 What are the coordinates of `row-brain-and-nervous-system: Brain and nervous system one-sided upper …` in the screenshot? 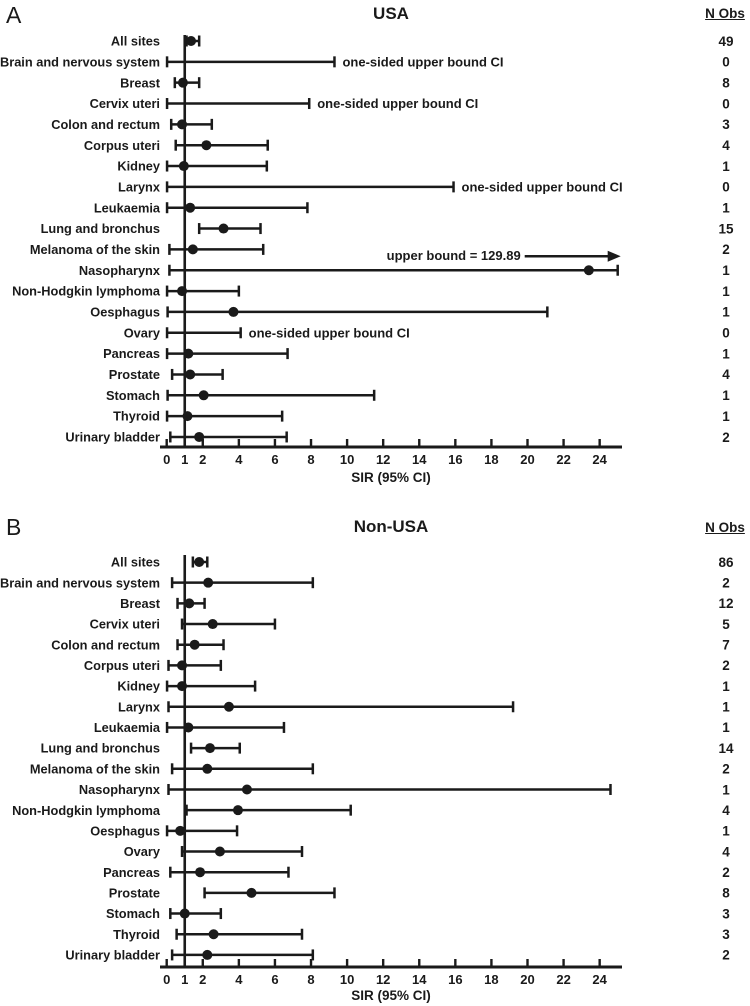 It's located at (365, 61).